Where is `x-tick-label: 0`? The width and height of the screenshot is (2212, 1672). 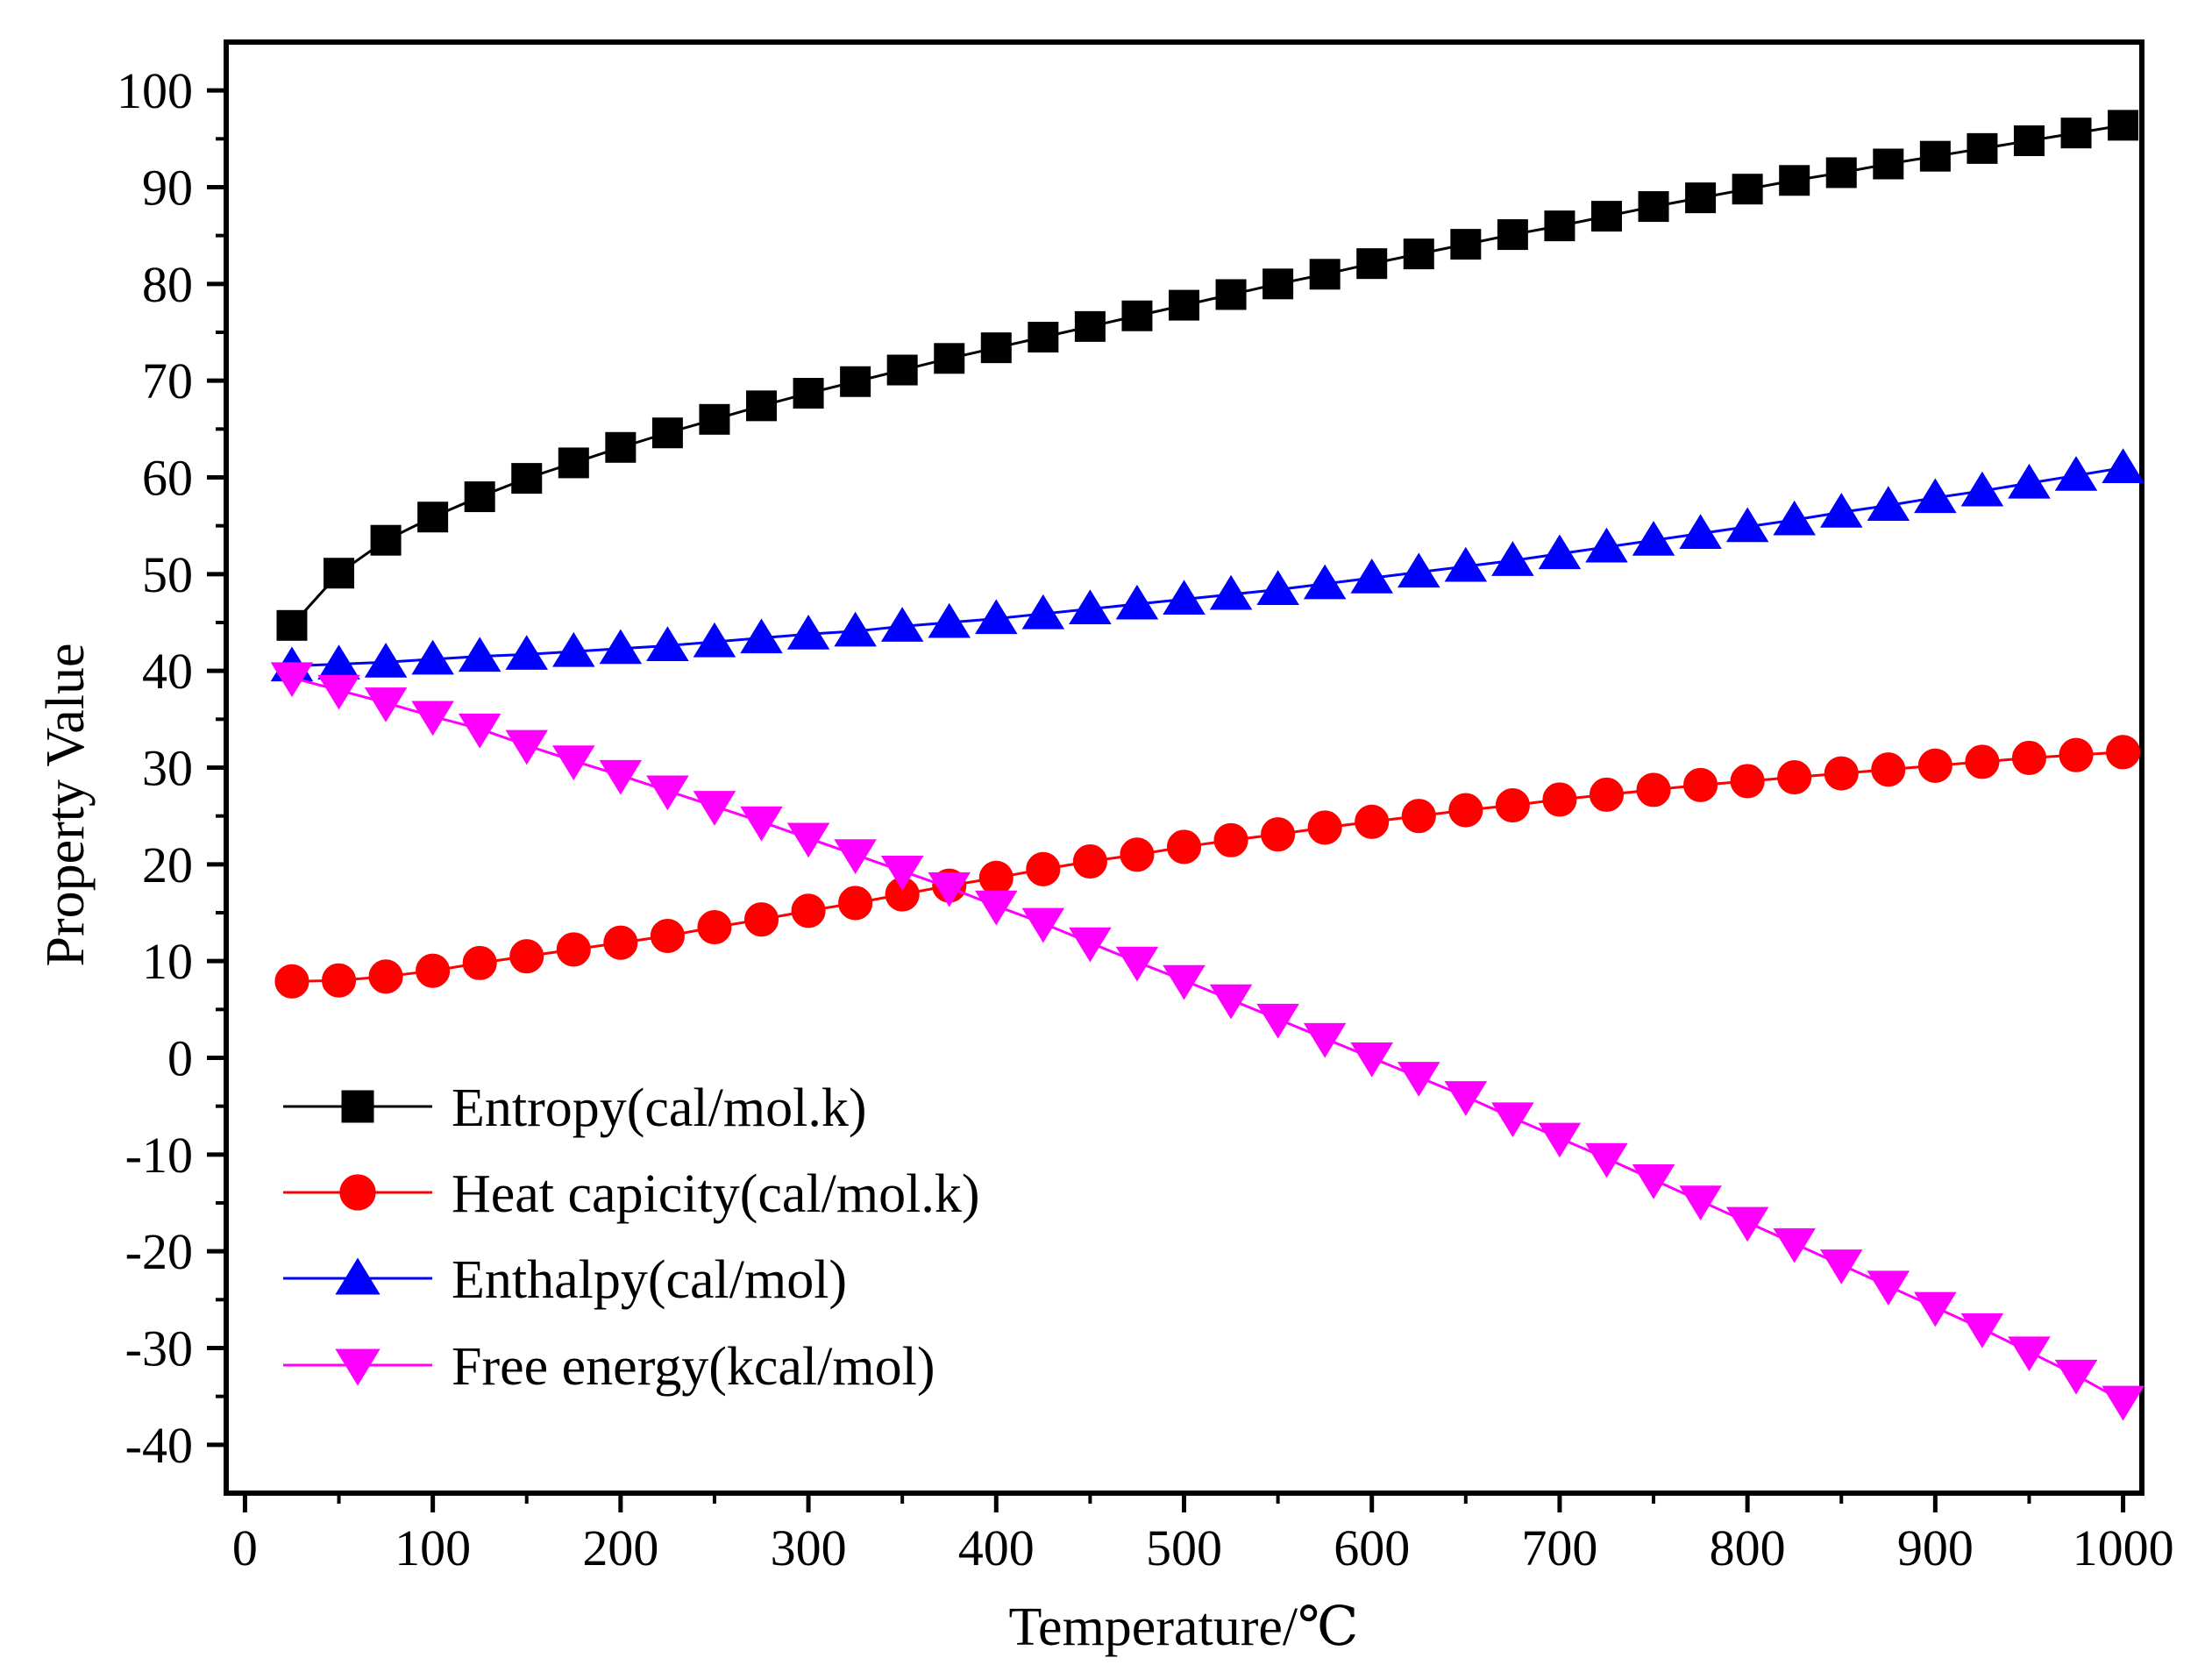
x-tick-label: 0 is located at coordinates (245, 1547).